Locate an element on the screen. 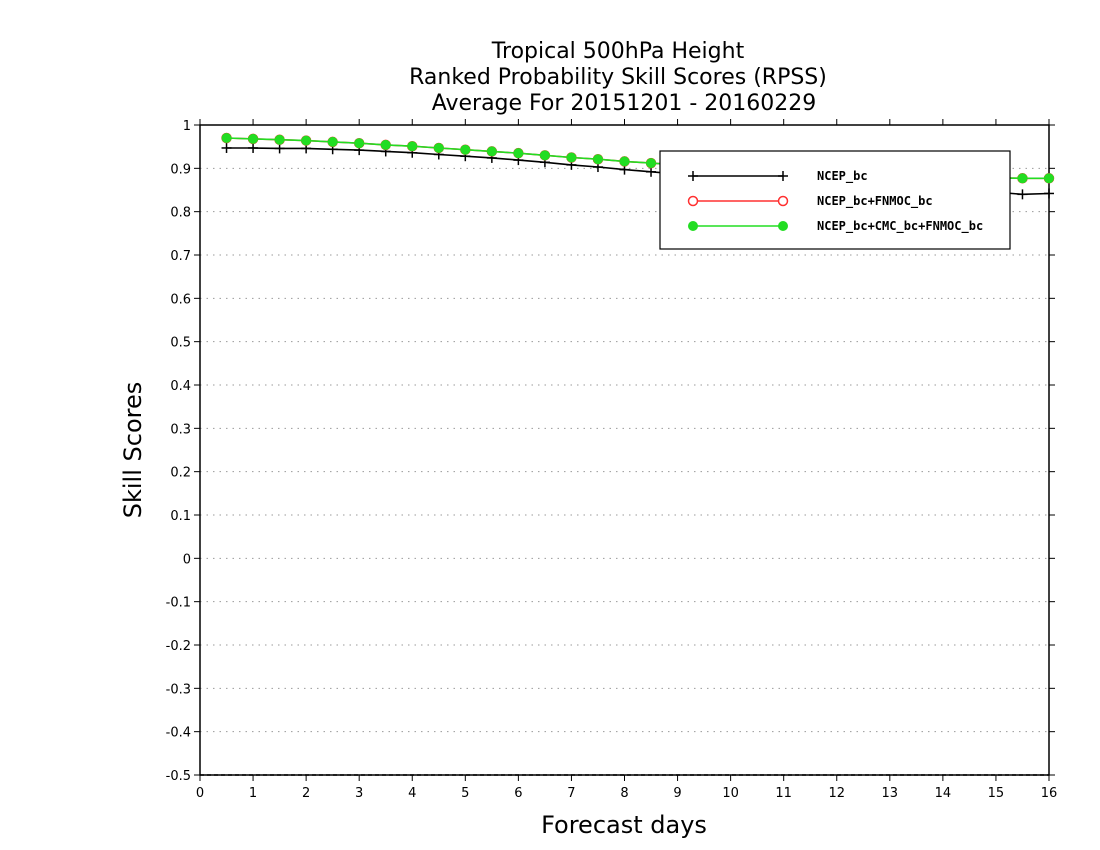 The image size is (1100, 850). x-axis-label: Forecast days is located at coordinates (624, 825).